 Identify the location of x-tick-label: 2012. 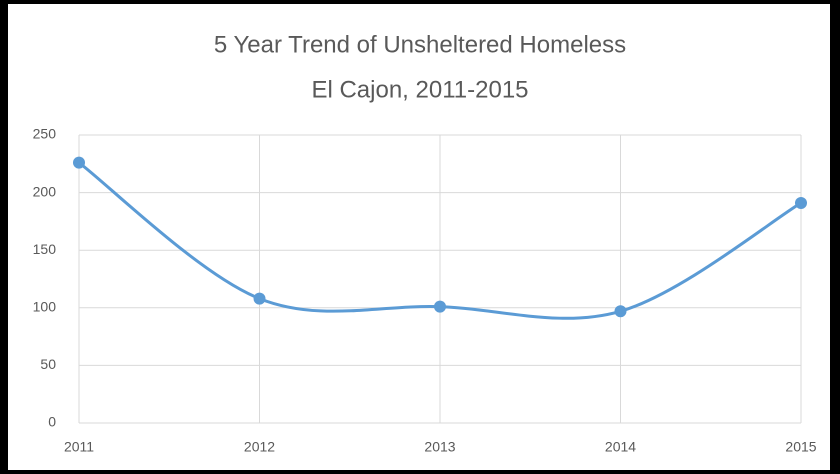
(259, 447).